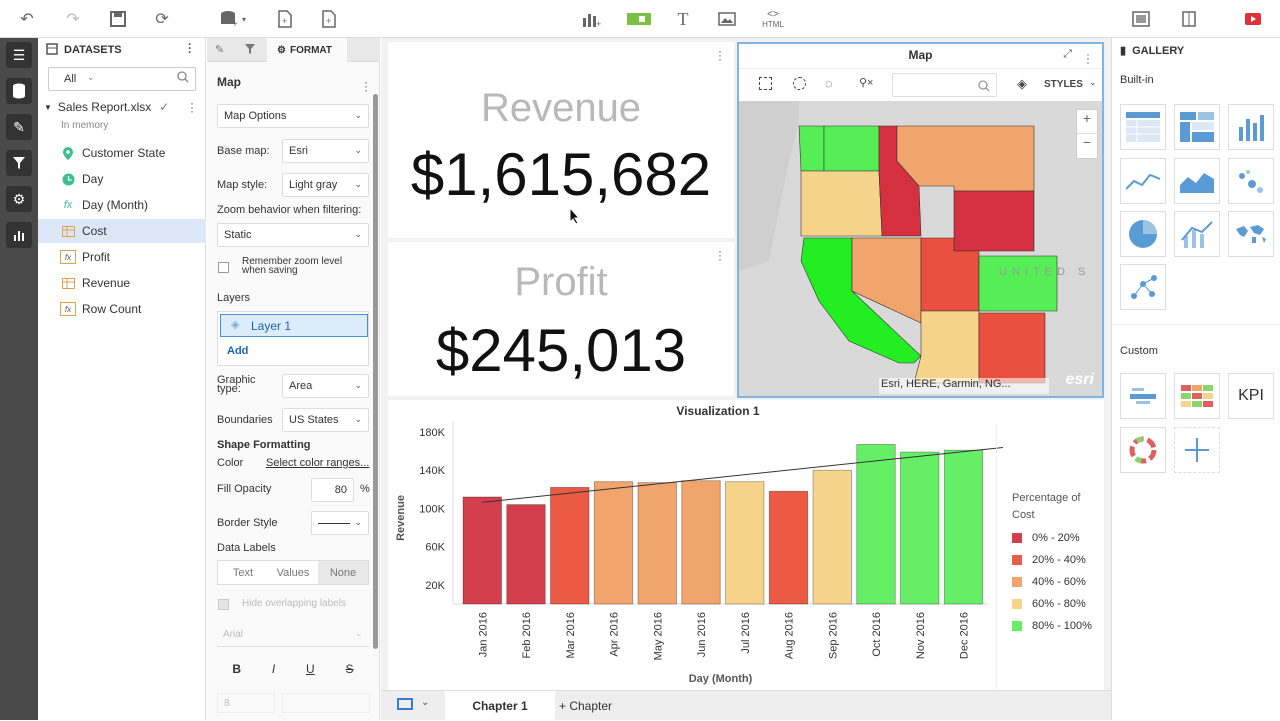 The width and height of the screenshot is (1280, 721). I want to click on text-insert-icon: T, so click(683, 18).